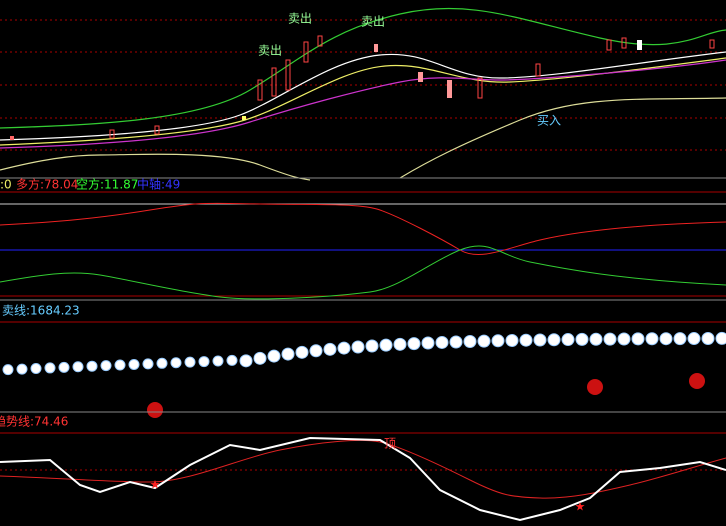 The height and width of the screenshot is (526, 726). I want to click on indicator-label: 空方:11.87, so click(107, 184).